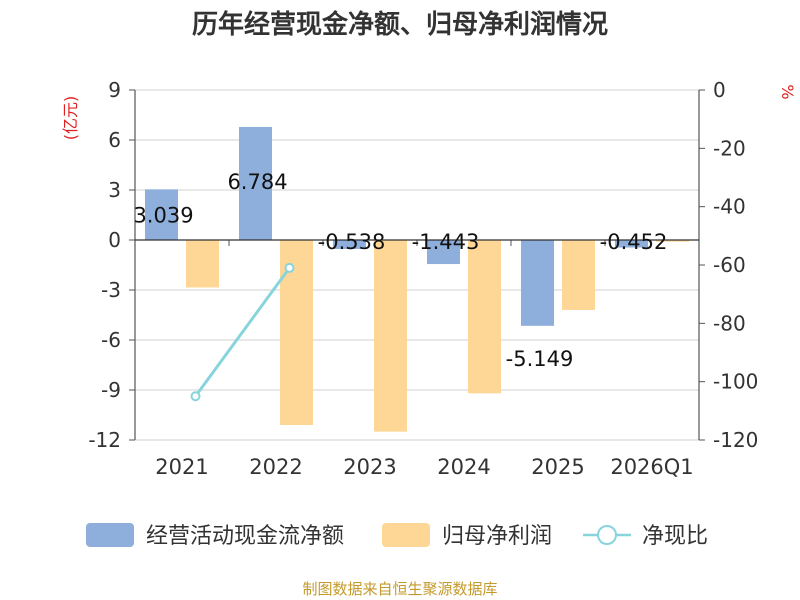  What do you see at coordinates (607, 535) in the screenshot?
I see `legend-marker-net-cash-ratio` at bounding box center [607, 535].